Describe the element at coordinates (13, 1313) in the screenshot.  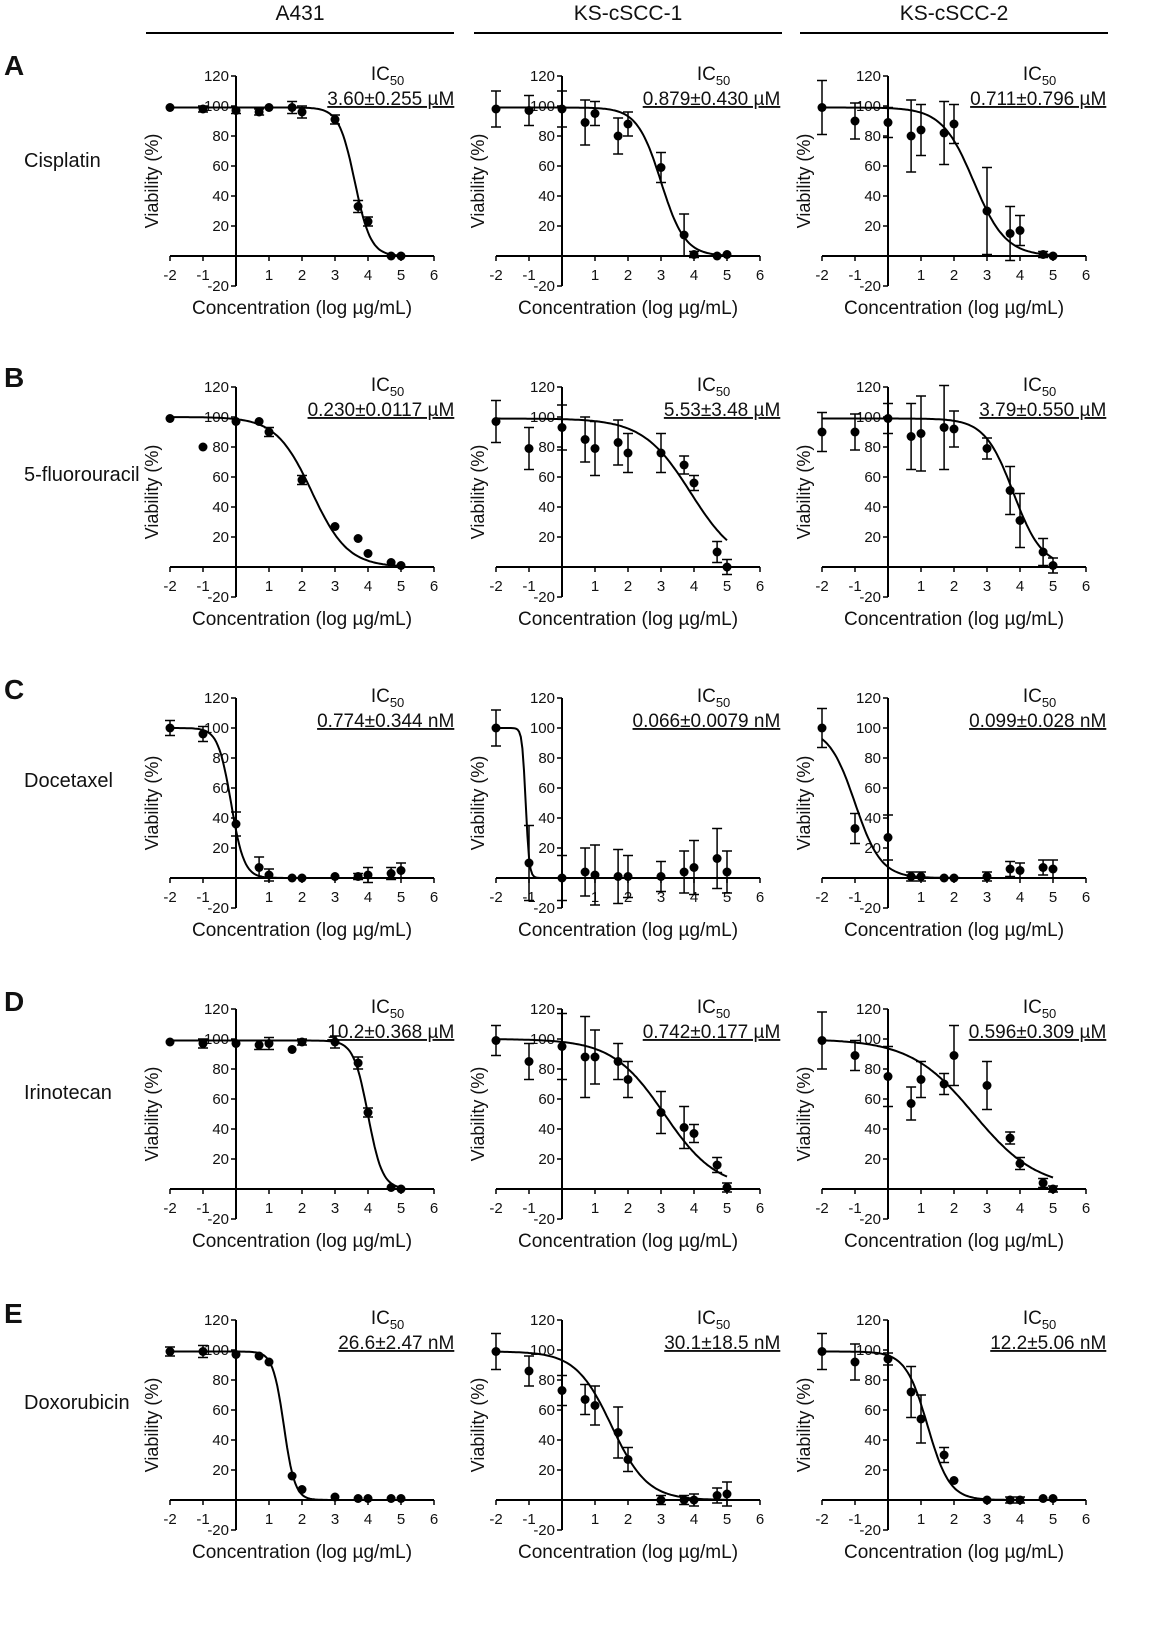
I see `row-letter-e: E` at that location.